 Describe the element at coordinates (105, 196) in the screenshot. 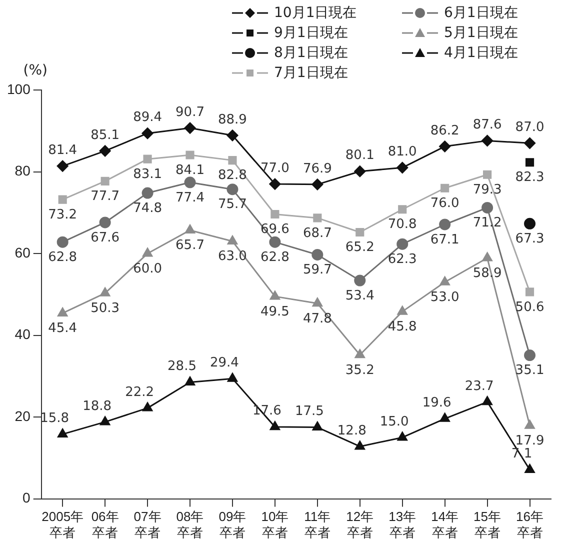

I see `data-label: 77.7` at that location.